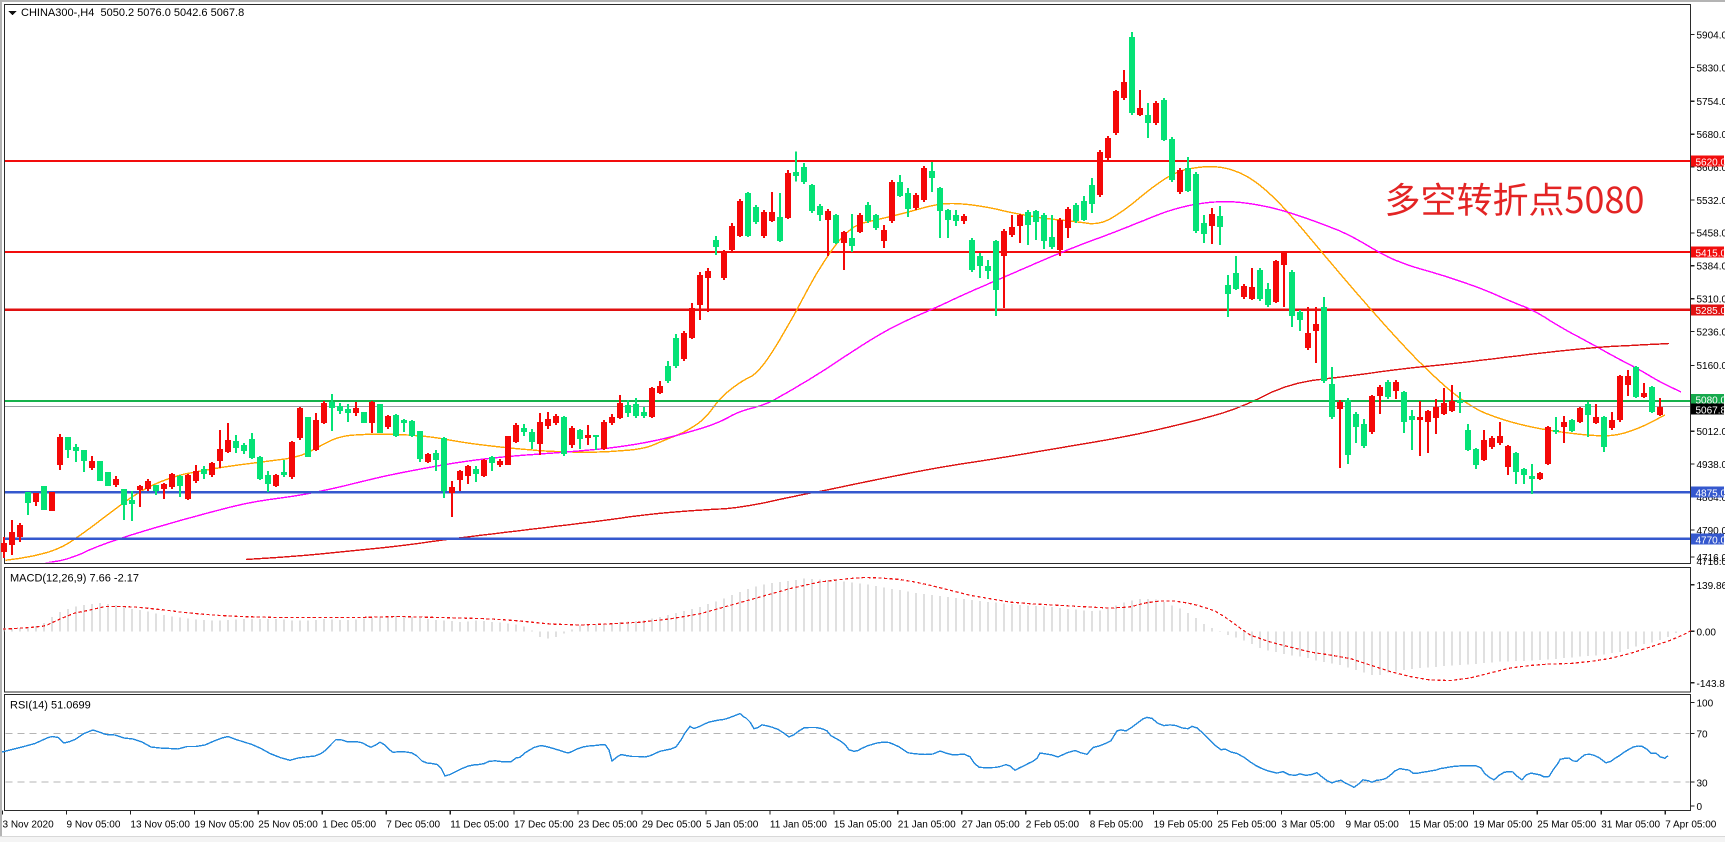  I want to click on svg-text: 29 Dec 05:00, so click(672, 825).